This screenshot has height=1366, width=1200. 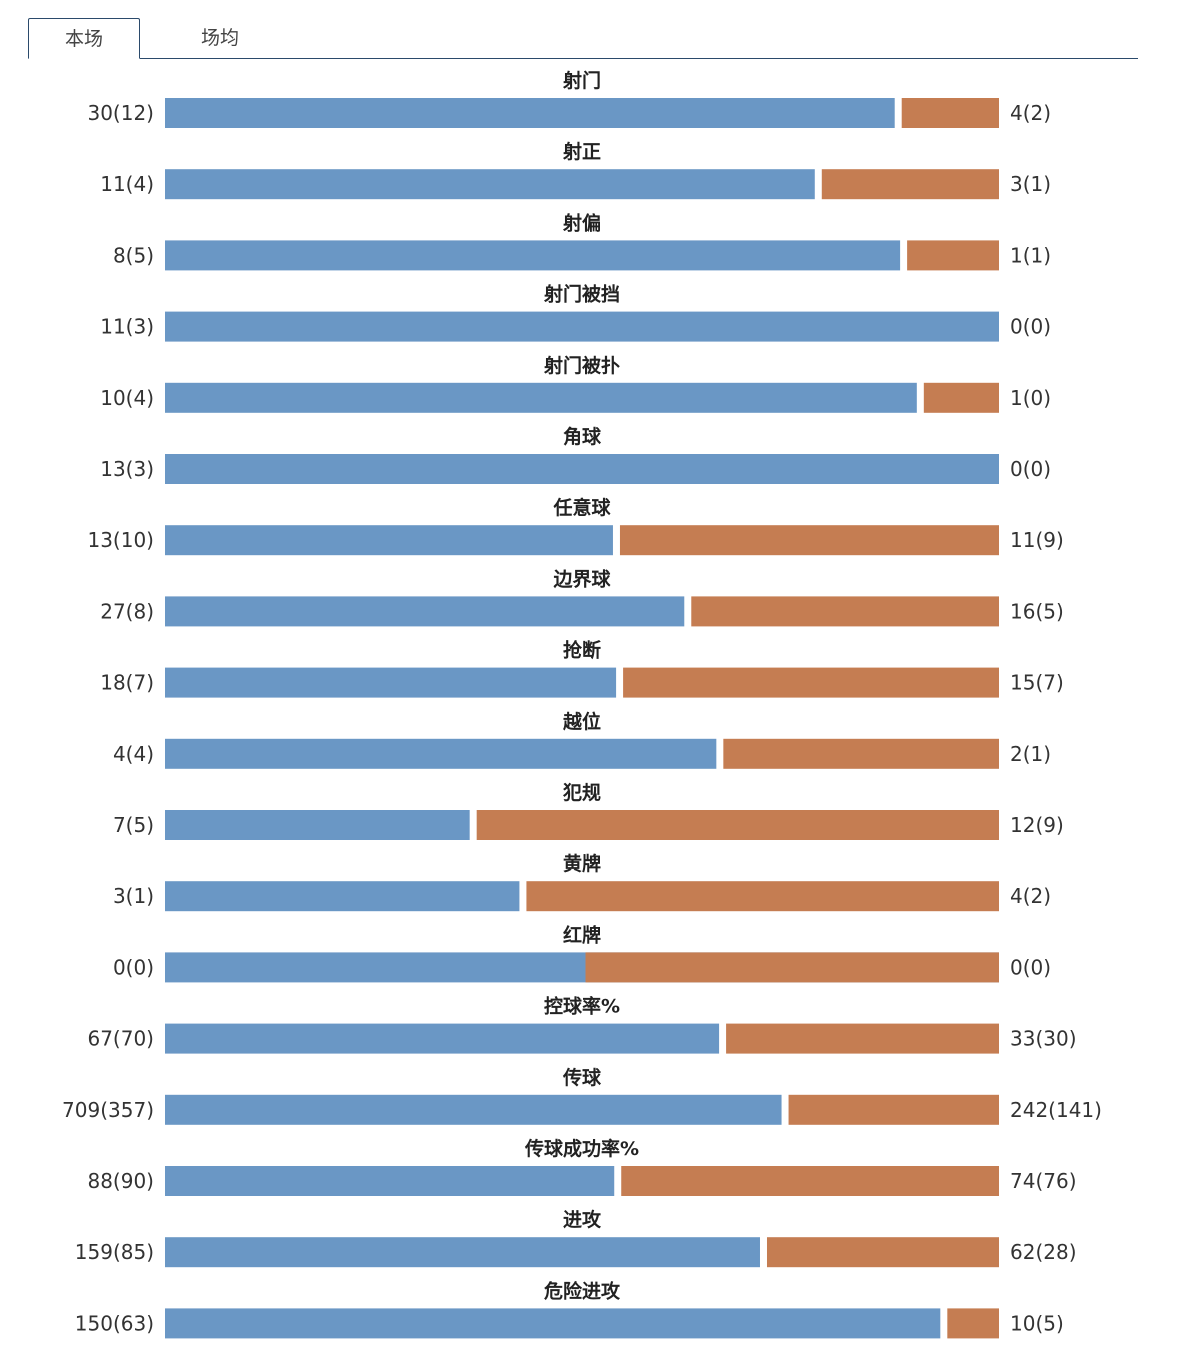 What do you see at coordinates (120, 1181) in the screenshot?
I see `left-value: 88(90)` at bounding box center [120, 1181].